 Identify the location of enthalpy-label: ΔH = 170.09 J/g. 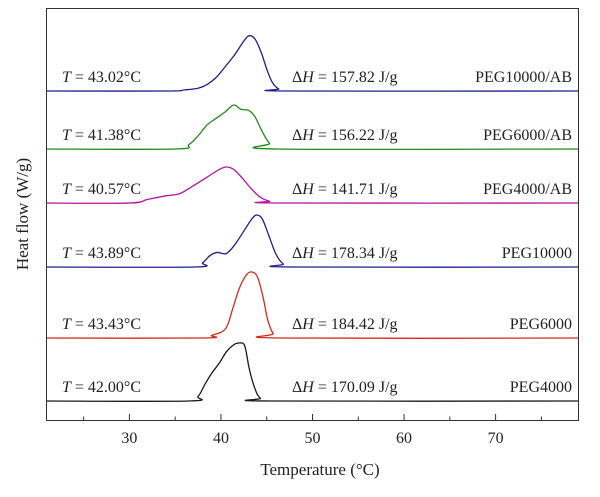
(345, 387).